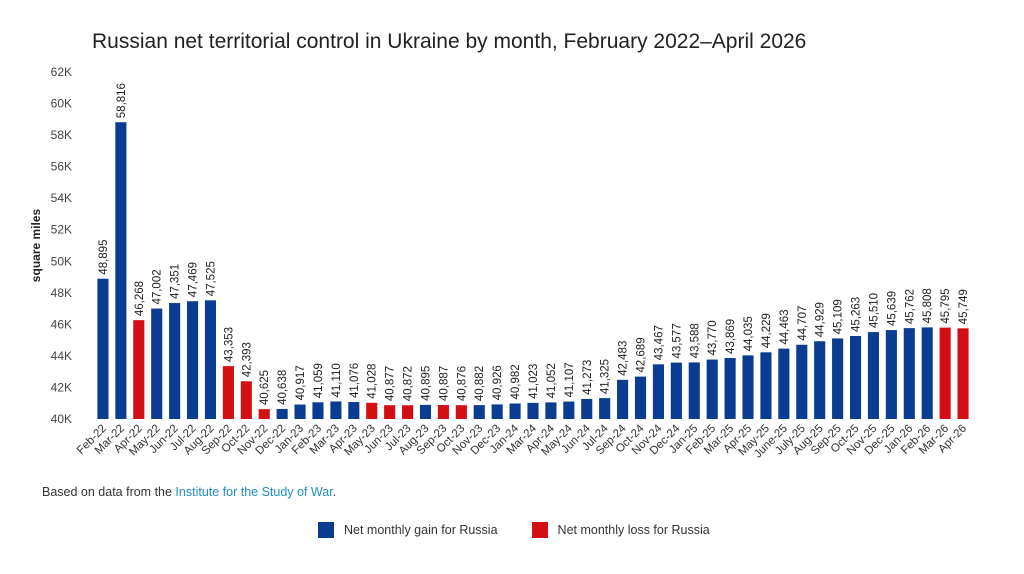 The width and height of the screenshot is (1024, 574). What do you see at coordinates (61, 198) in the screenshot?
I see `y-tick-label: 54K` at bounding box center [61, 198].